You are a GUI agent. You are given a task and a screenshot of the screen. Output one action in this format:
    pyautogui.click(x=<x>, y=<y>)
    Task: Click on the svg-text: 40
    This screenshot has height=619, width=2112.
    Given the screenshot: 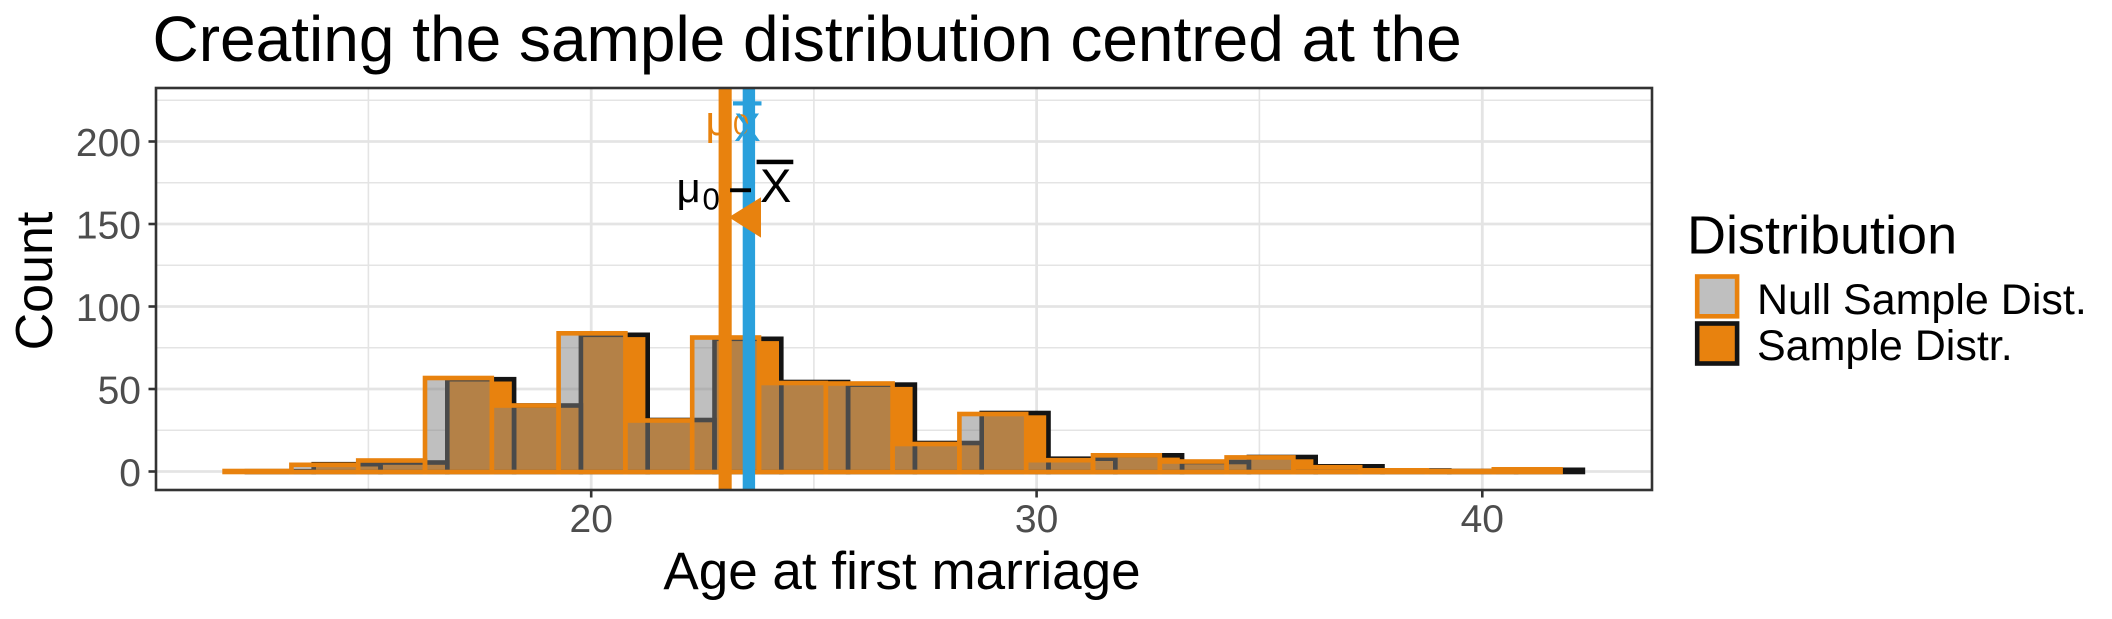 What is the action you would take?
    pyautogui.click(x=1482, y=519)
    